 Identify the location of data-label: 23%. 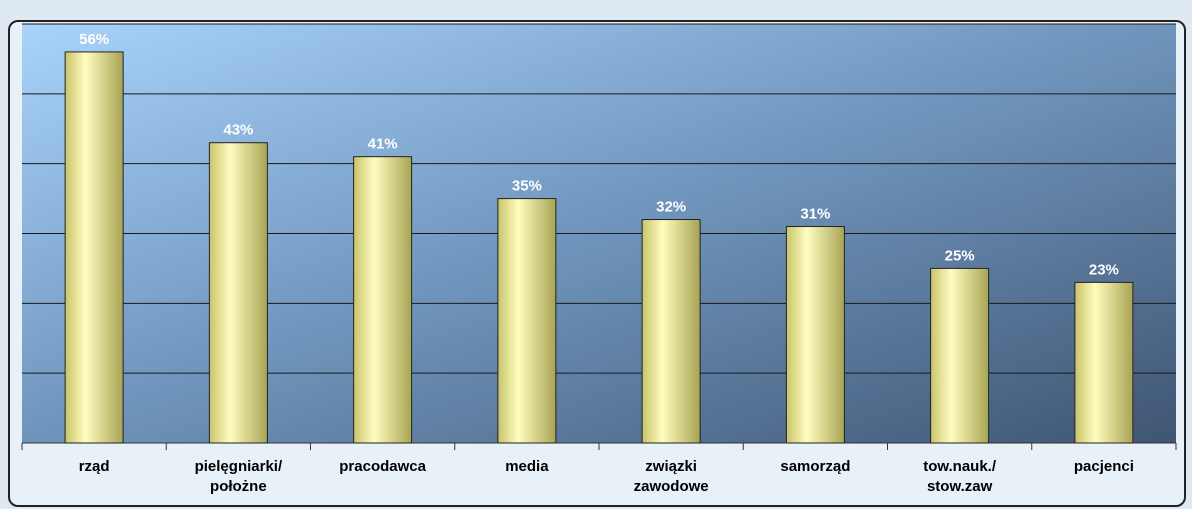
(1104, 269).